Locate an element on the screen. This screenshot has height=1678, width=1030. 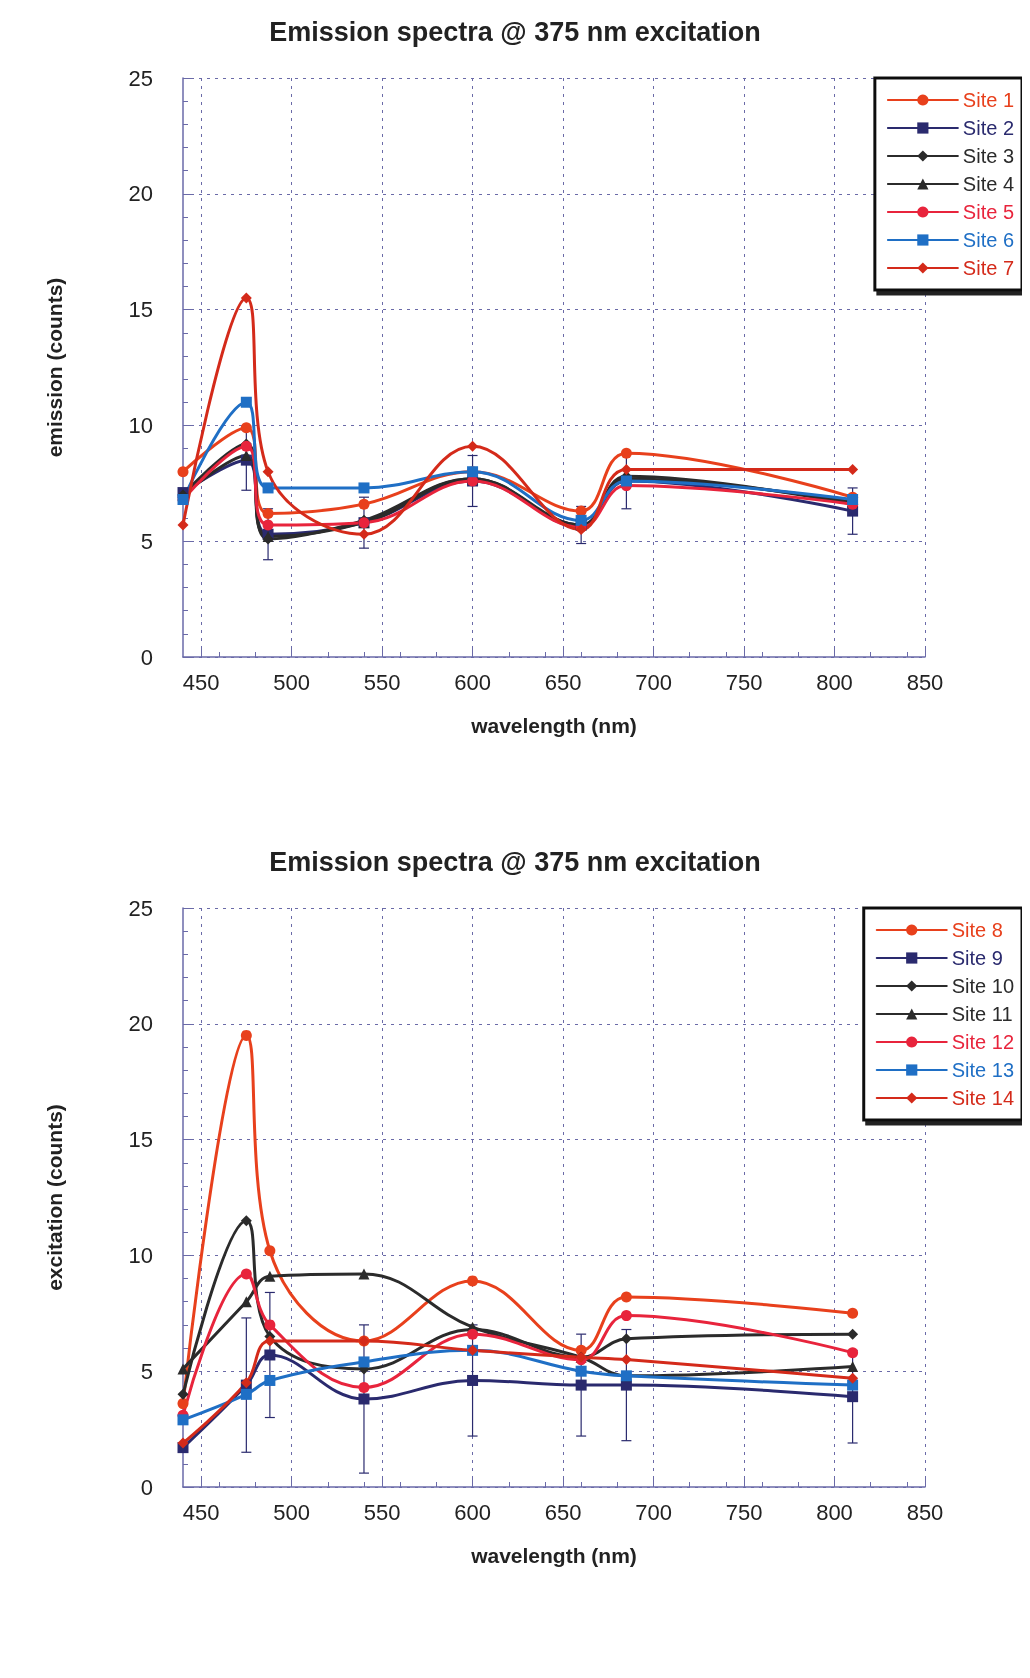
legend-label: Site 1 is located at coordinates (988, 100).